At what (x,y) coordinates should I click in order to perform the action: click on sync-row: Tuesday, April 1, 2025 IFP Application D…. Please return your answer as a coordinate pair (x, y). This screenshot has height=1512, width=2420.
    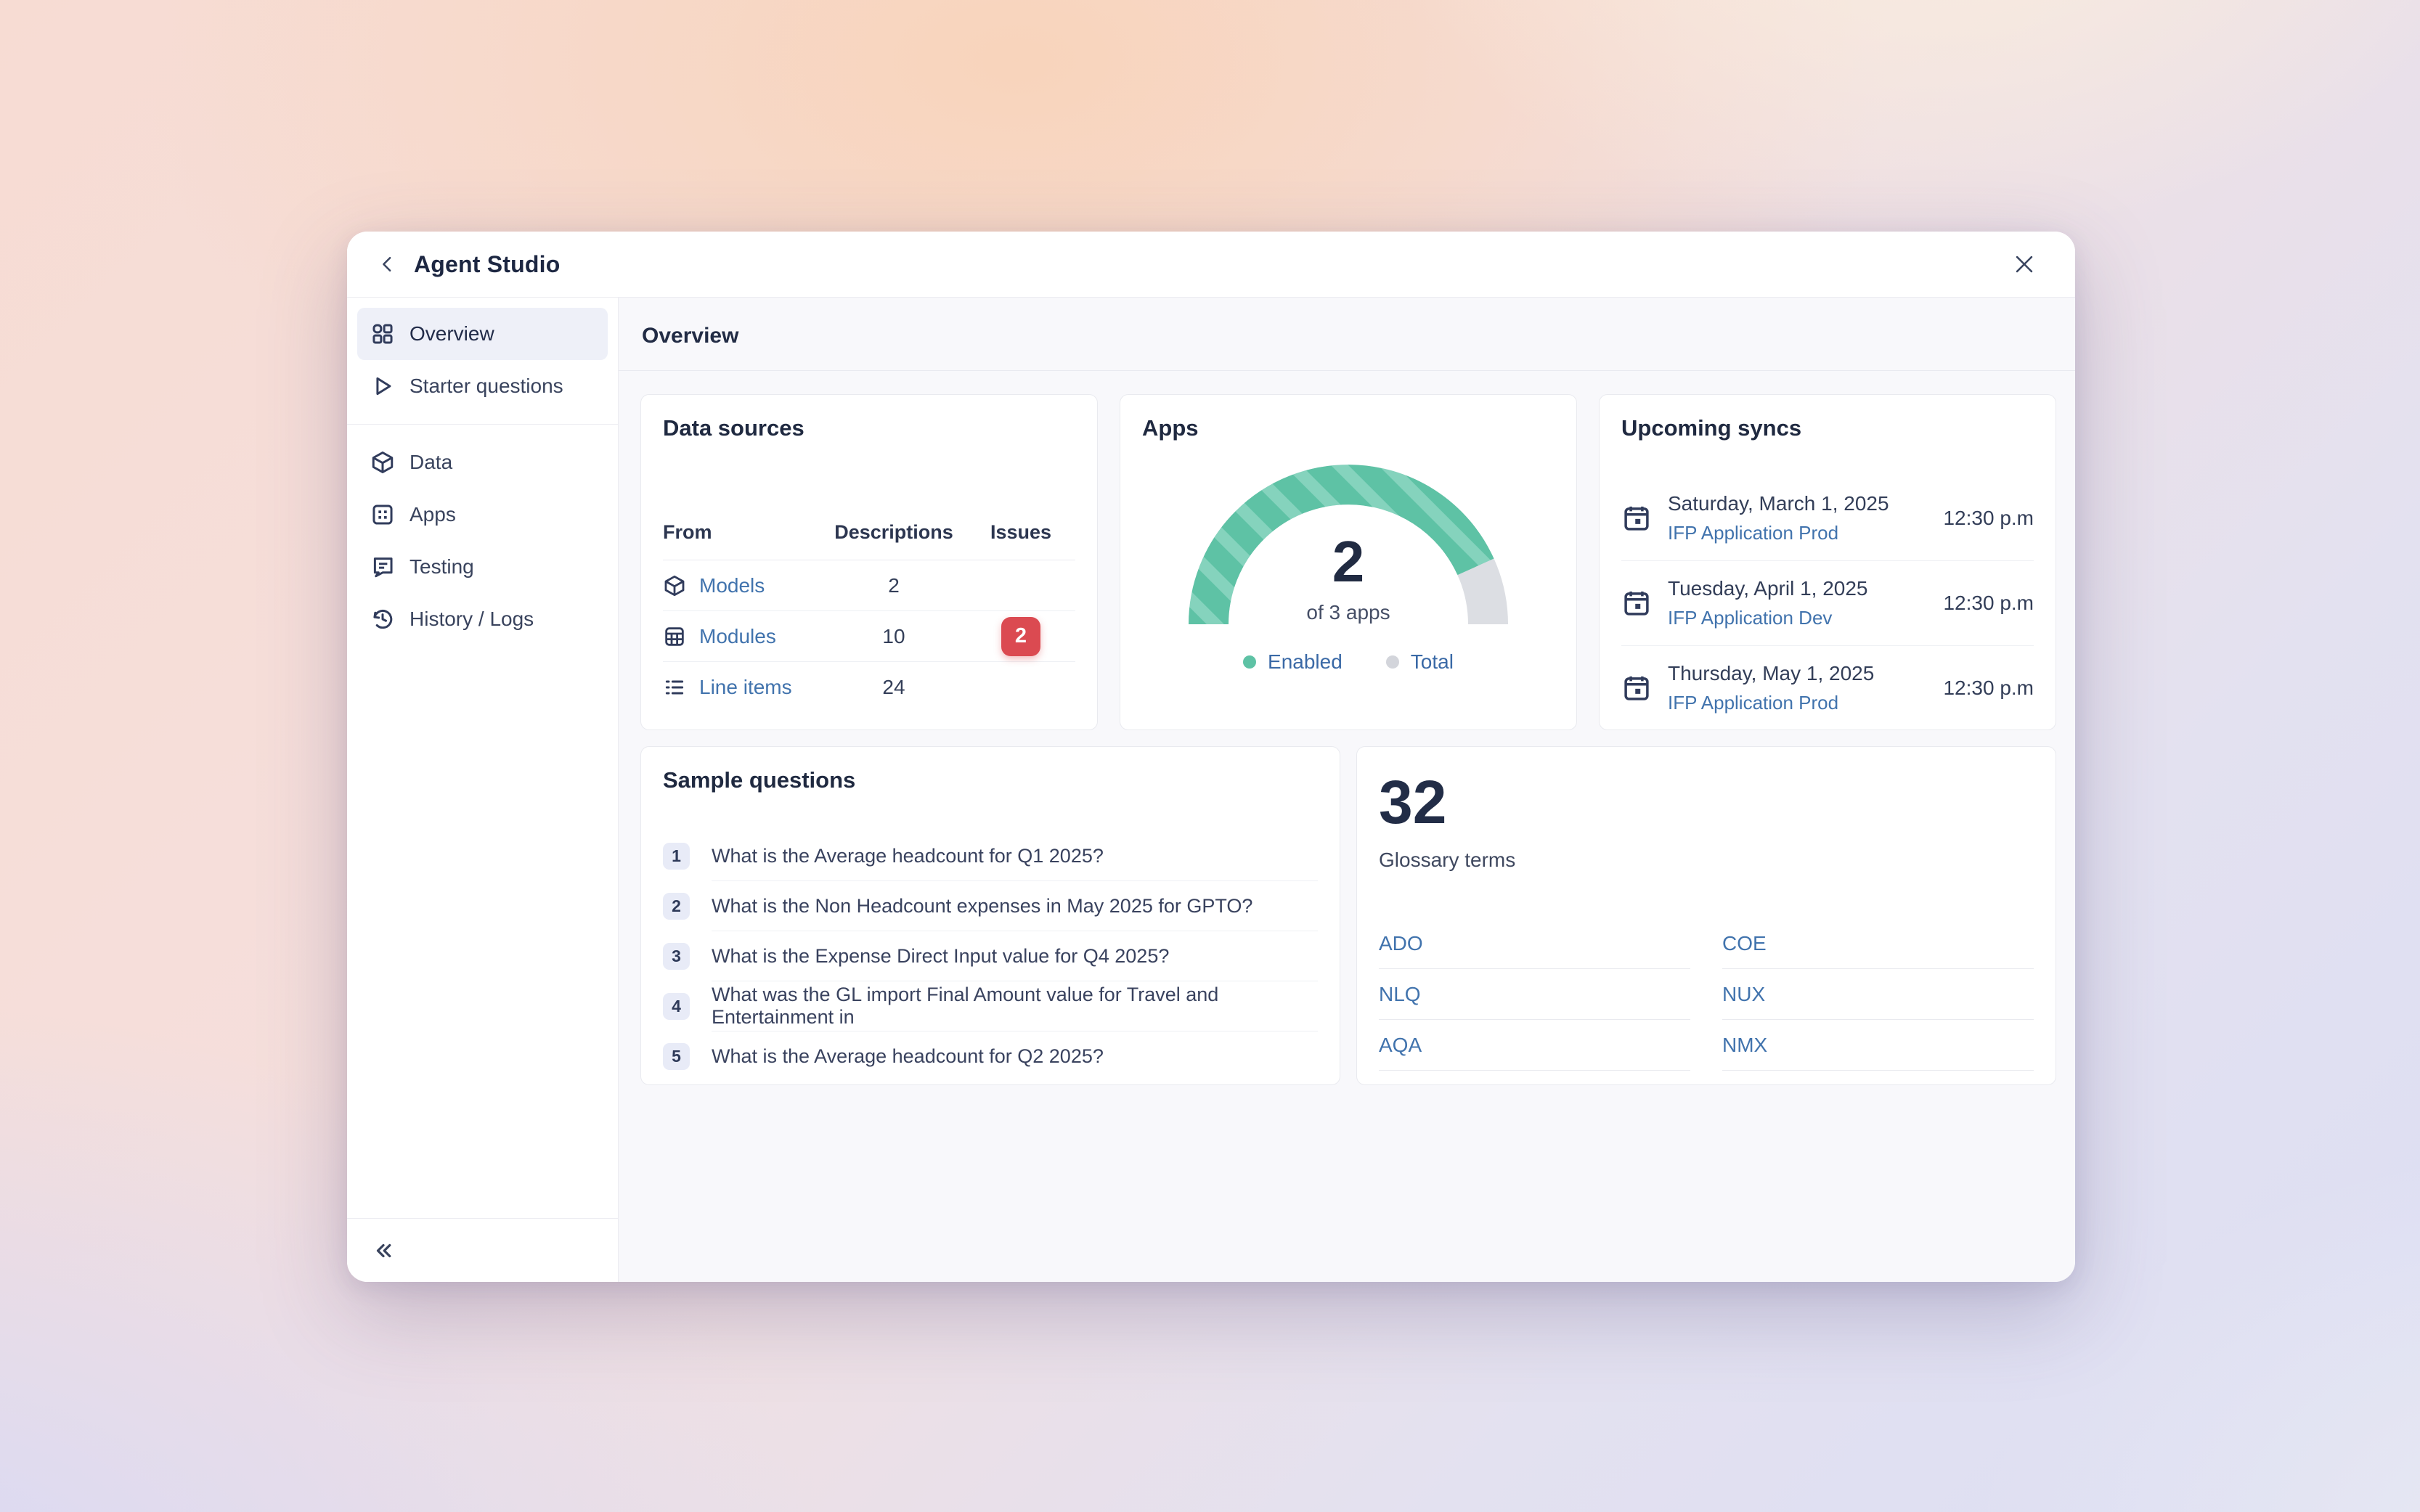
    Looking at the image, I should click on (1827, 603).